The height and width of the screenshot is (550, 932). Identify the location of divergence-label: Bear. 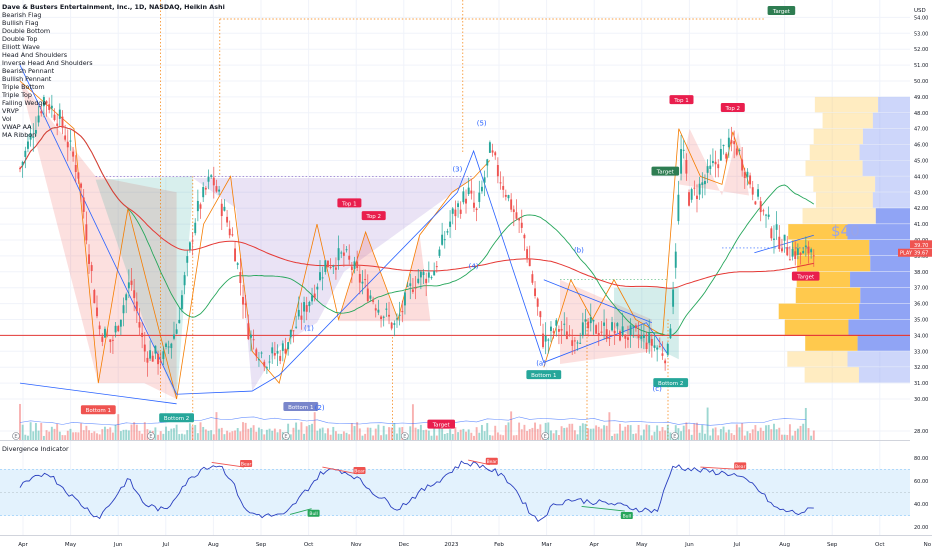
(740, 467).